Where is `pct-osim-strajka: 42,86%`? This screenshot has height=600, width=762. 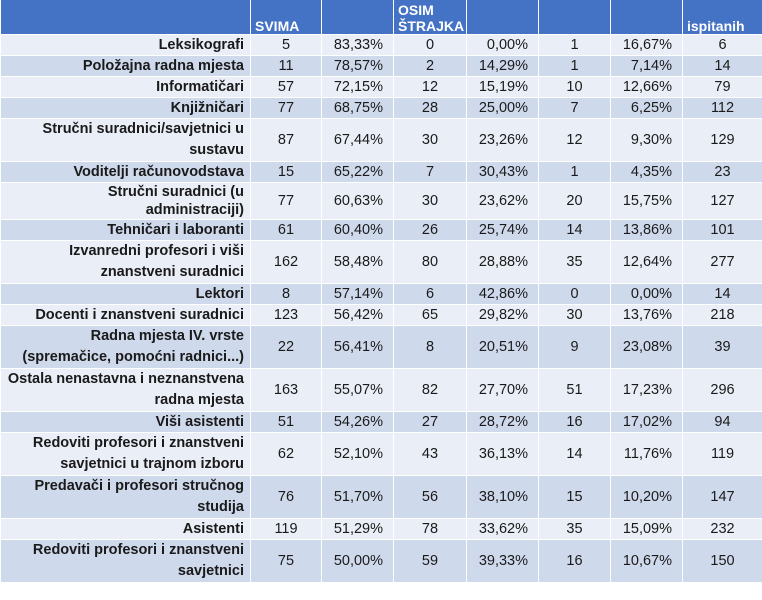 pct-osim-strajka: 42,86% is located at coordinates (502, 294).